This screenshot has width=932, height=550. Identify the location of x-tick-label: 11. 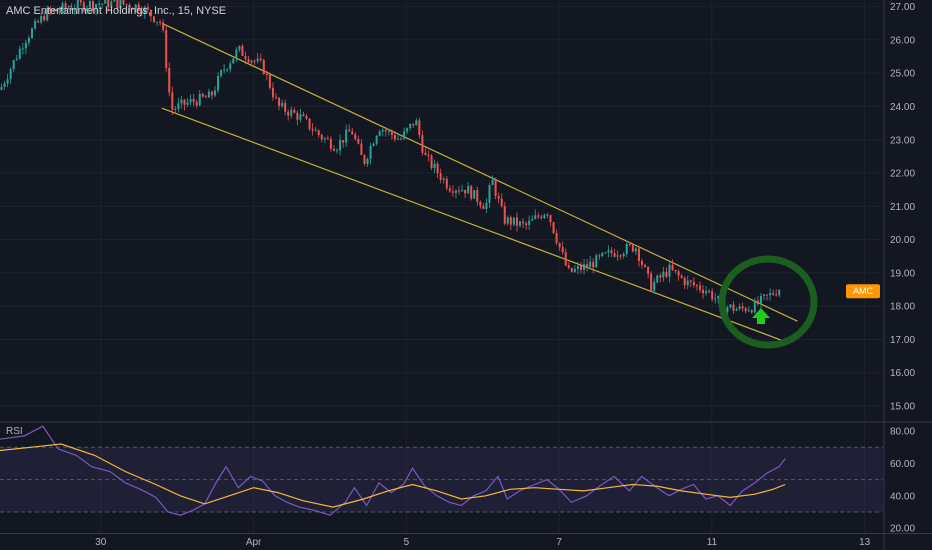
(712, 542).